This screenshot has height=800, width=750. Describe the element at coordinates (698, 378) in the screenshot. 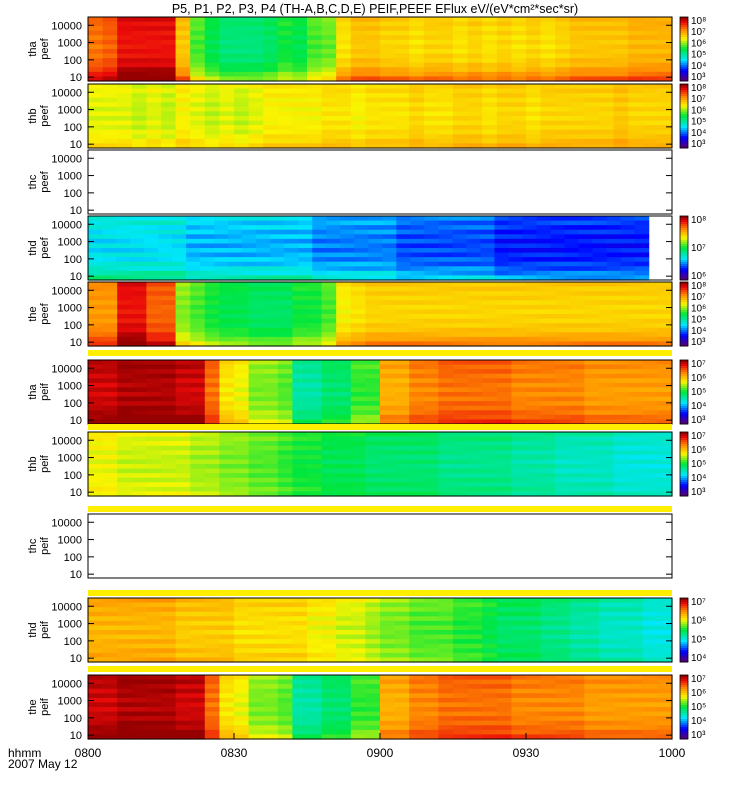

I see `colorbar-label: 10⁶` at that location.